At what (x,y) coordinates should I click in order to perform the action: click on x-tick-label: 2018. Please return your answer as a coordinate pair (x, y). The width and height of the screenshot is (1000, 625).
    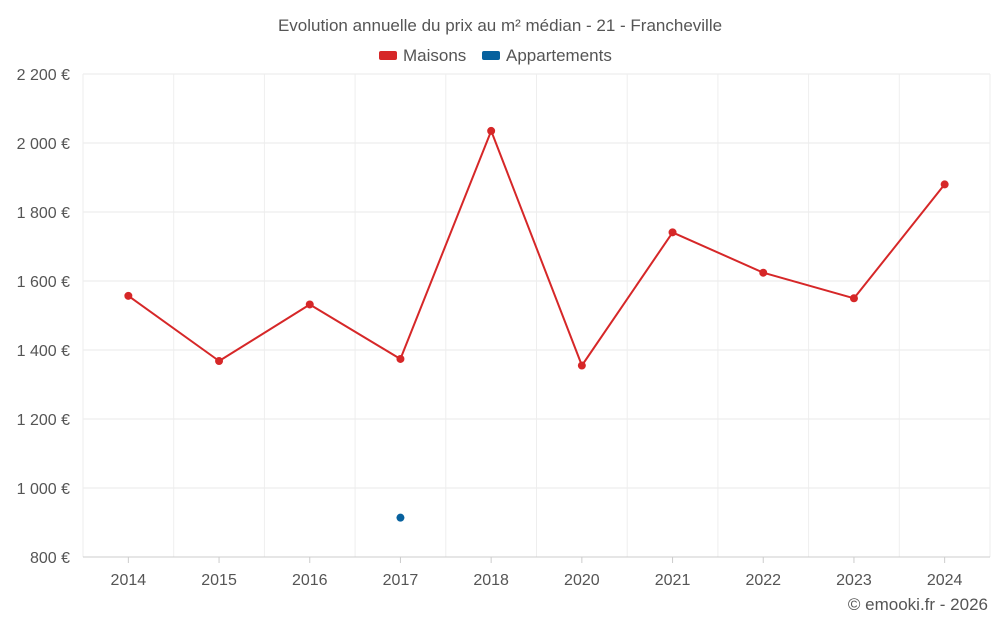
    Looking at the image, I should click on (491, 580).